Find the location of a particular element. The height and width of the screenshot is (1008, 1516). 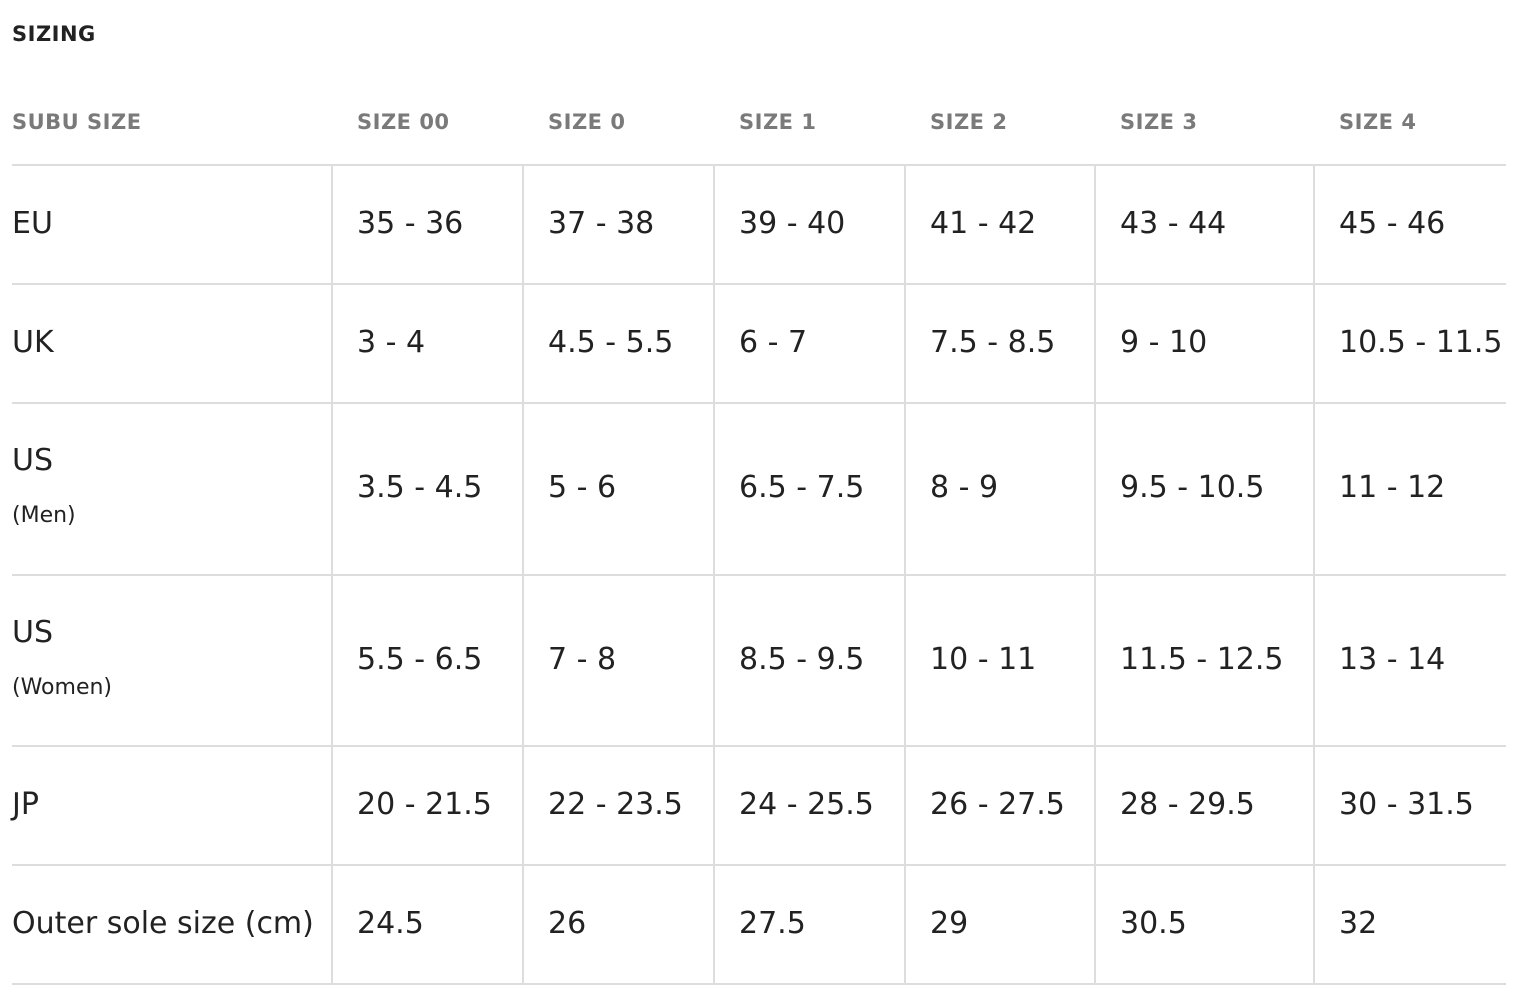

row-label-note: (Women) is located at coordinates (62, 687).